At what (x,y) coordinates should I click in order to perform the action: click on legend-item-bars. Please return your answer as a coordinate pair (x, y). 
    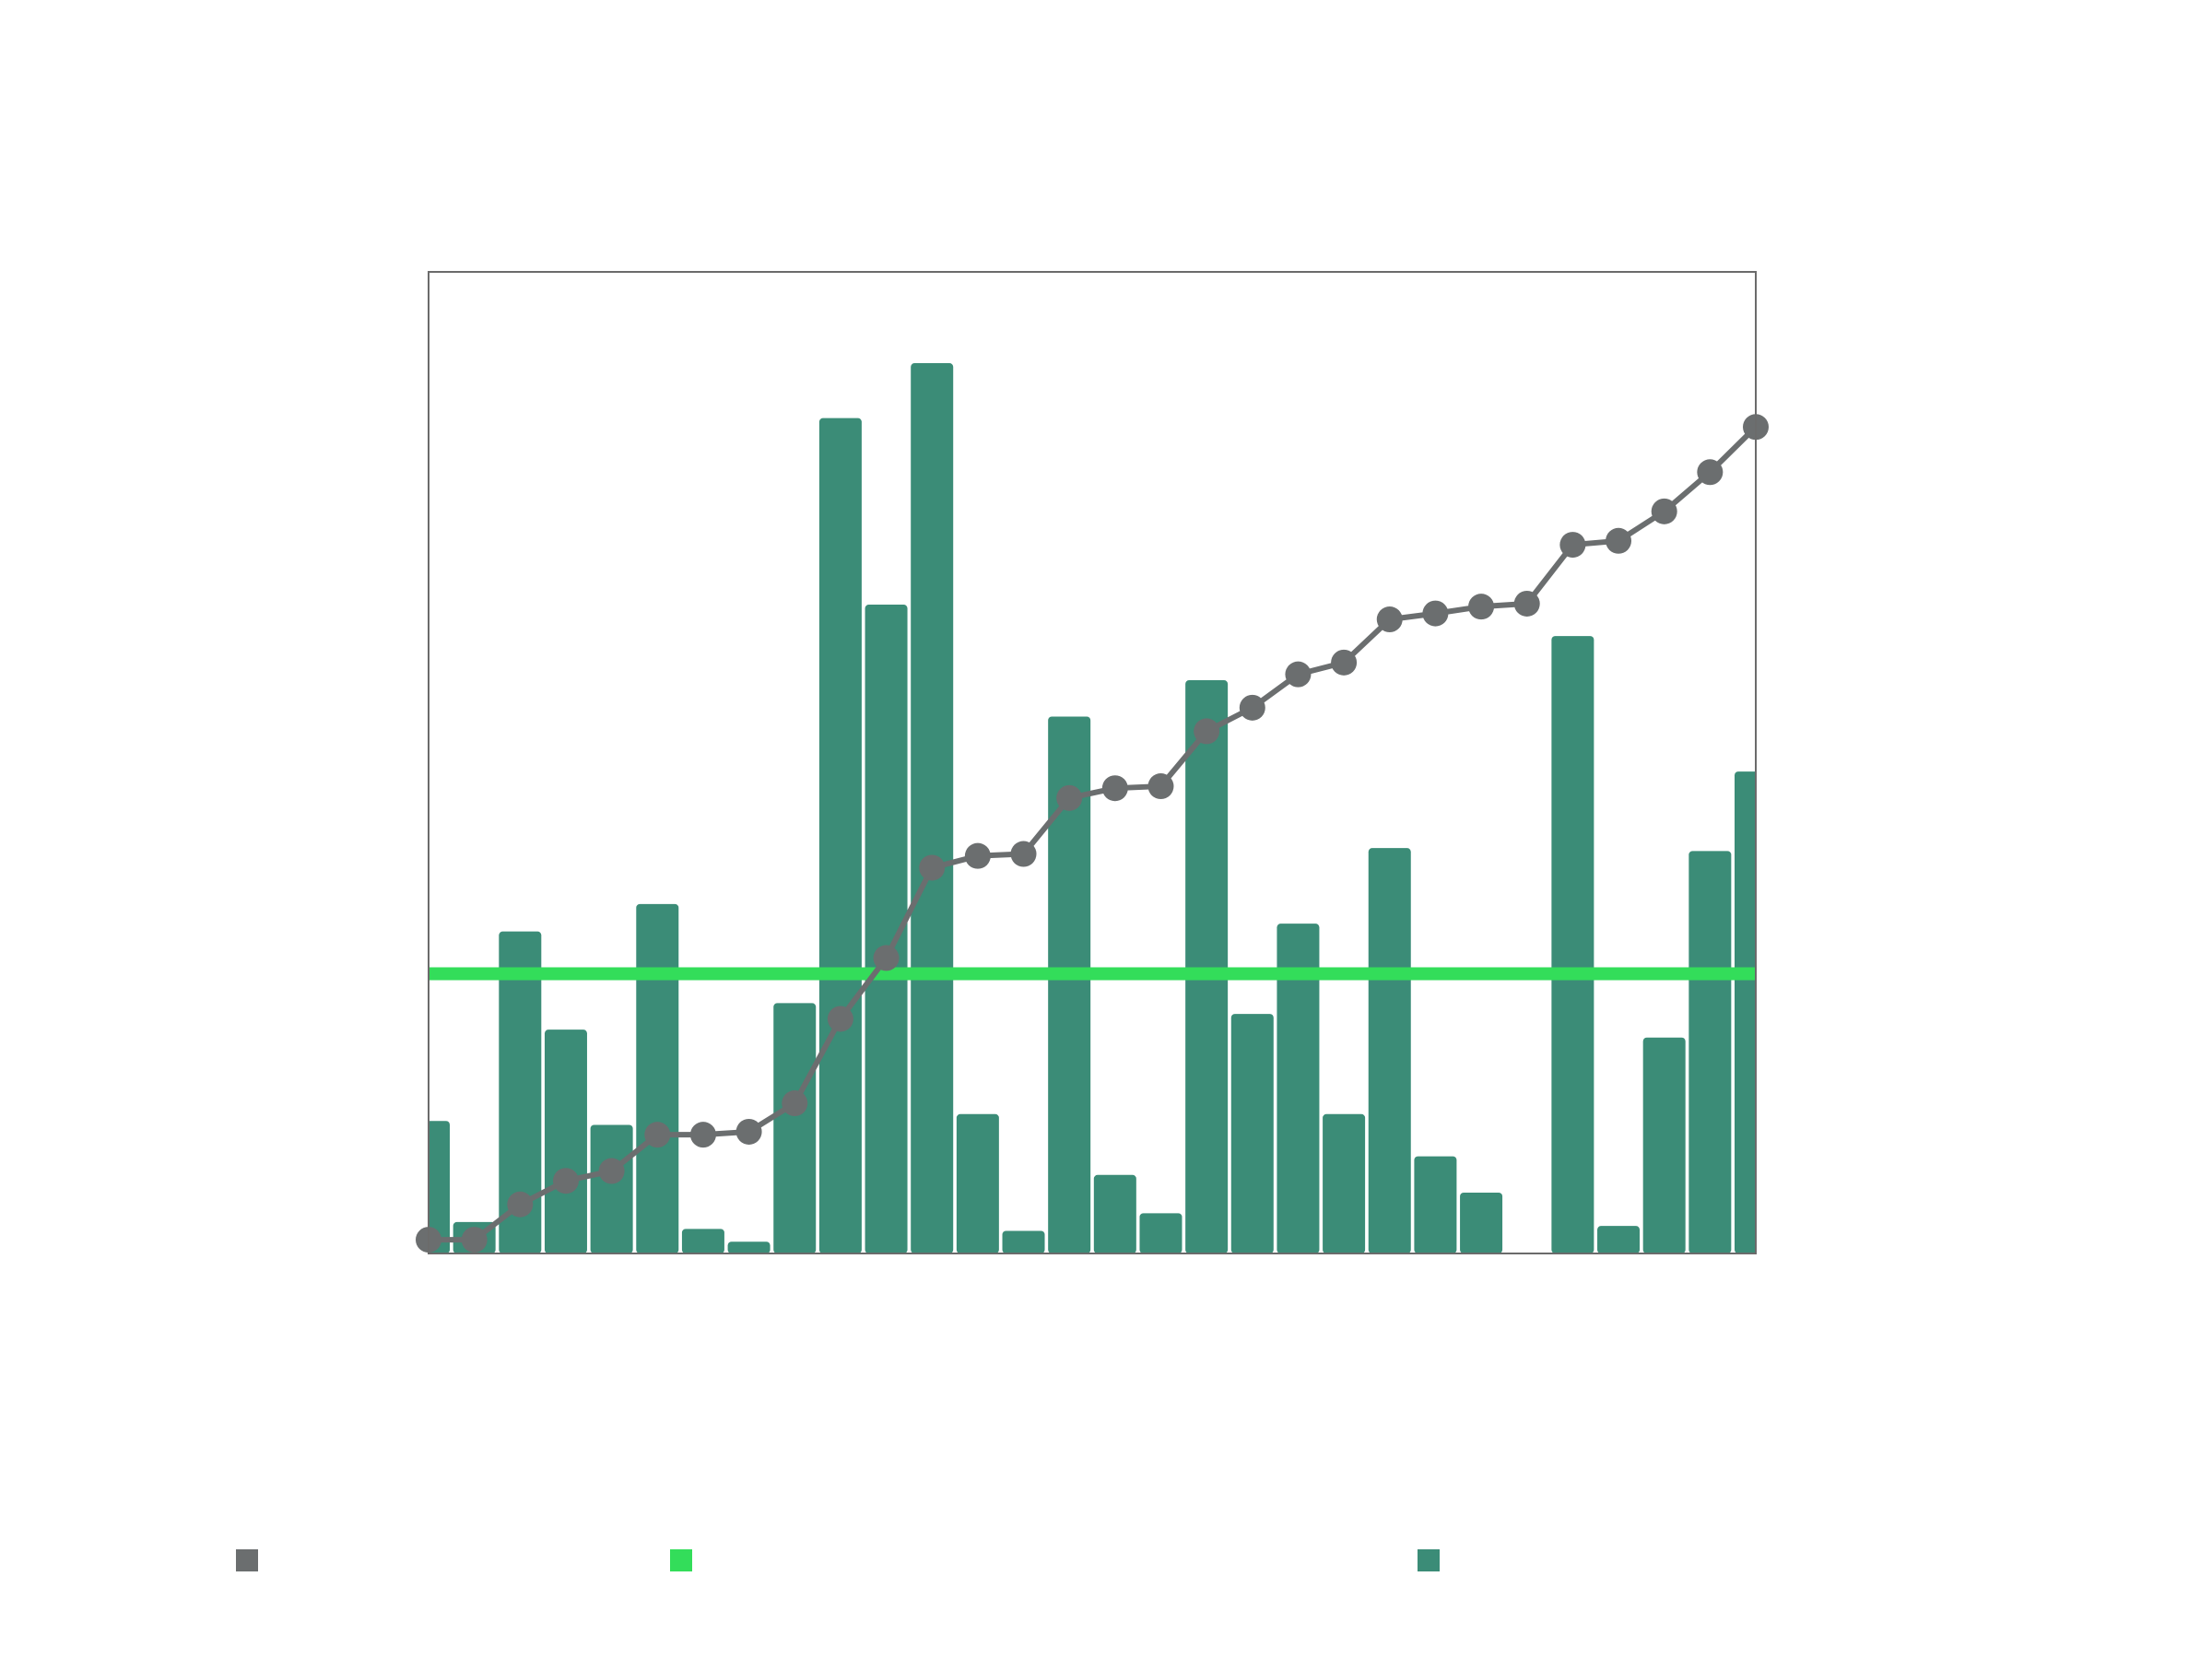
    Looking at the image, I should click on (1435, 1560).